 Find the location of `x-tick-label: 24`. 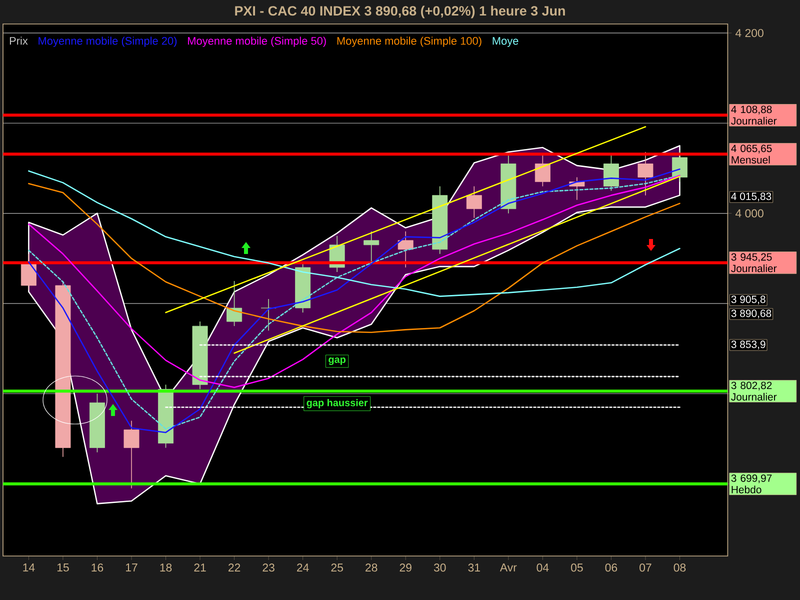

x-tick-label: 24 is located at coordinates (303, 568).